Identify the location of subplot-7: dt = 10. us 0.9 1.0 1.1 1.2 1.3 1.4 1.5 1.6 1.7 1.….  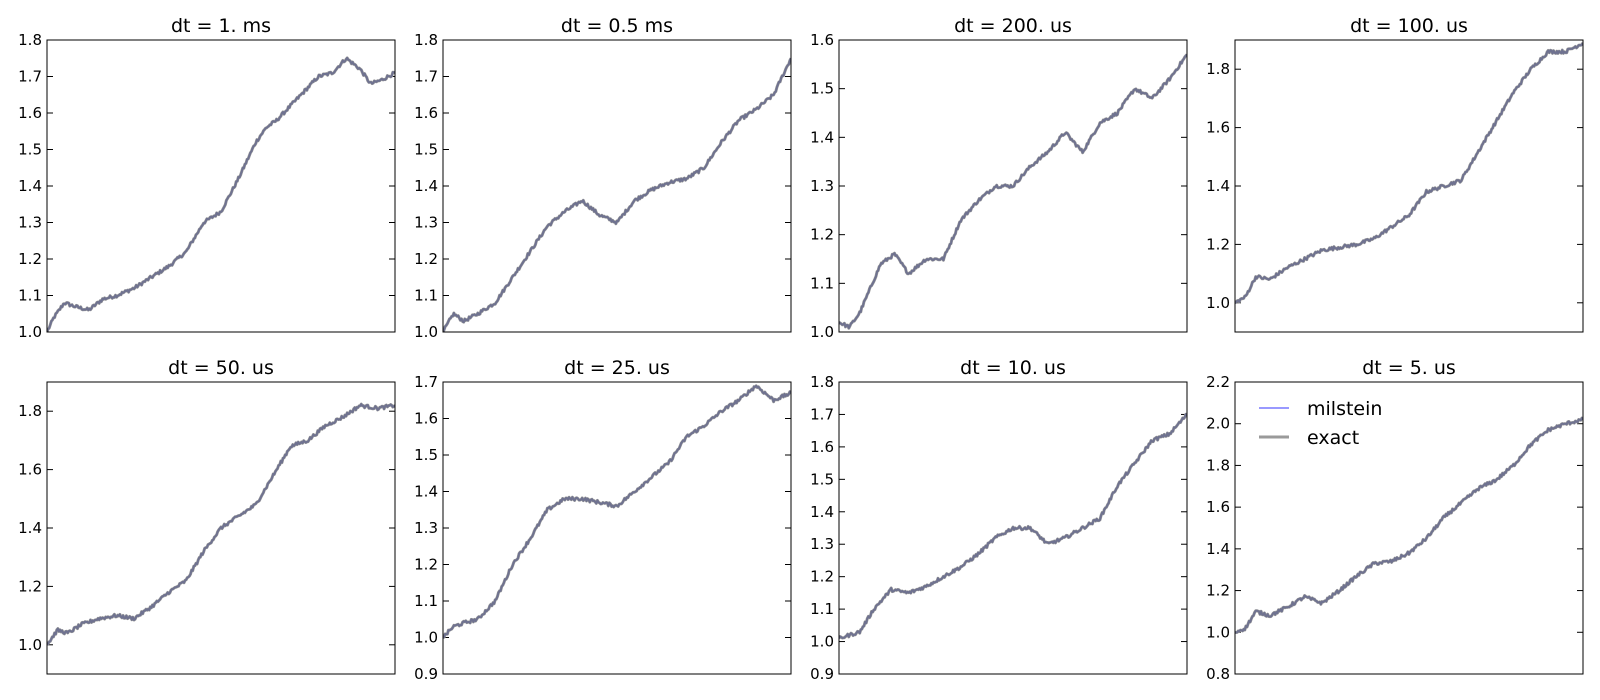
(999, 520).